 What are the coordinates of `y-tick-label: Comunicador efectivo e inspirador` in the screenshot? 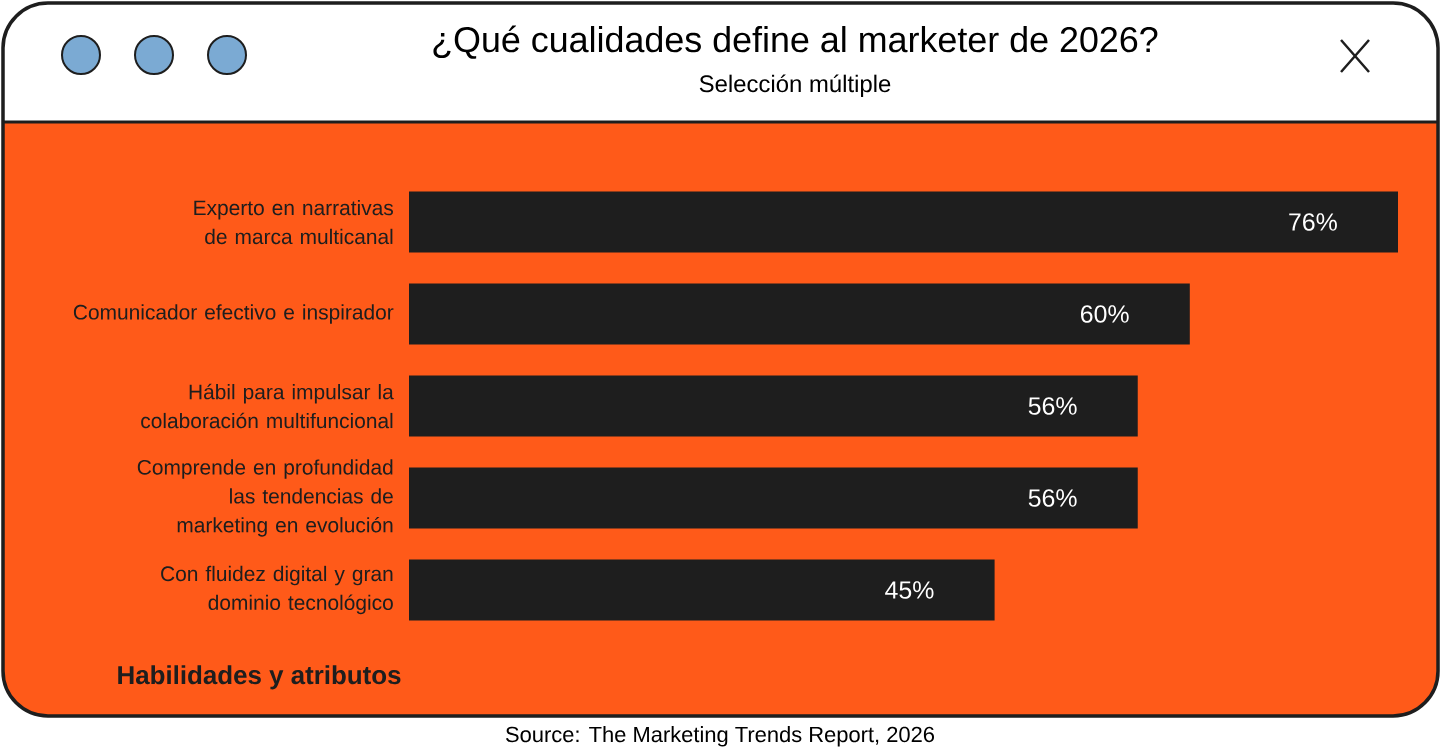 It's located at (233, 314).